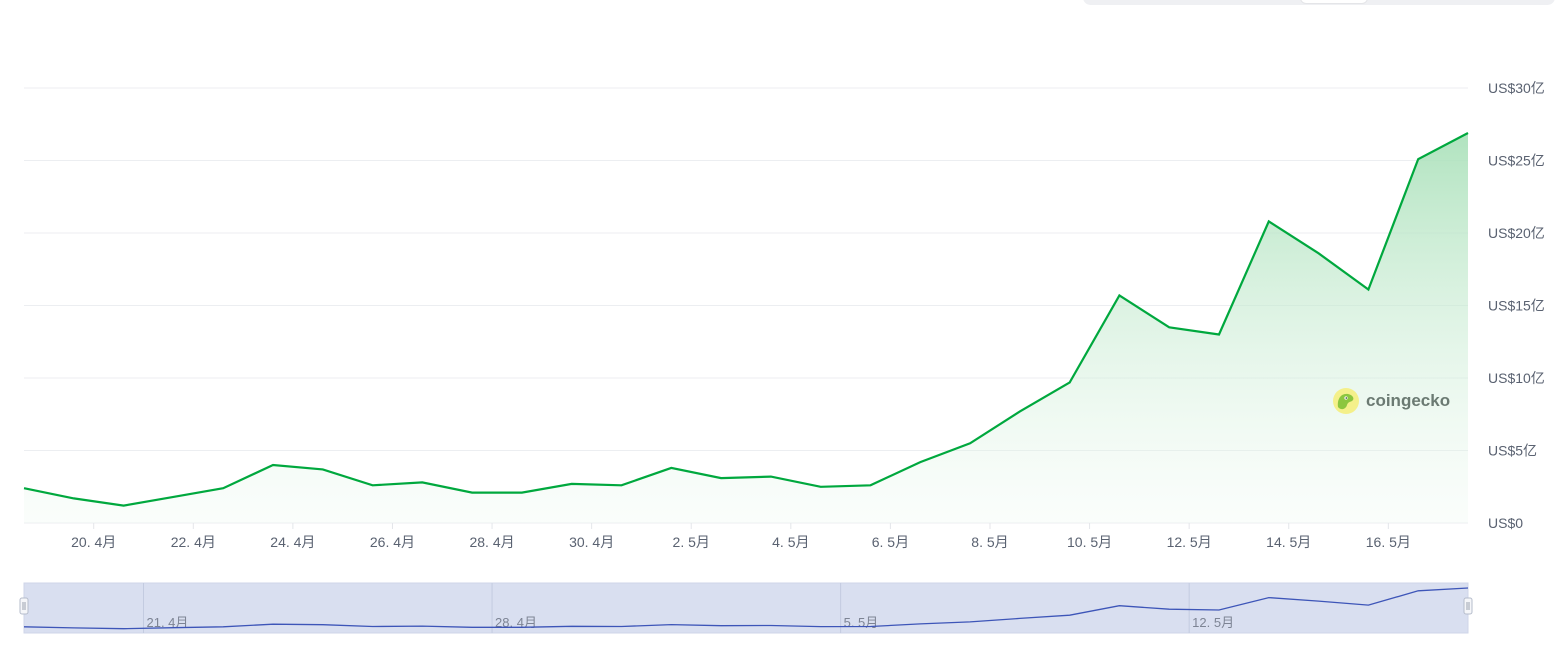 Image resolution: width=1565 pixels, height=667 pixels. What do you see at coordinates (989, 542) in the screenshot?
I see `x-tick-label: 8. 5月` at bounding box center [989, 542].